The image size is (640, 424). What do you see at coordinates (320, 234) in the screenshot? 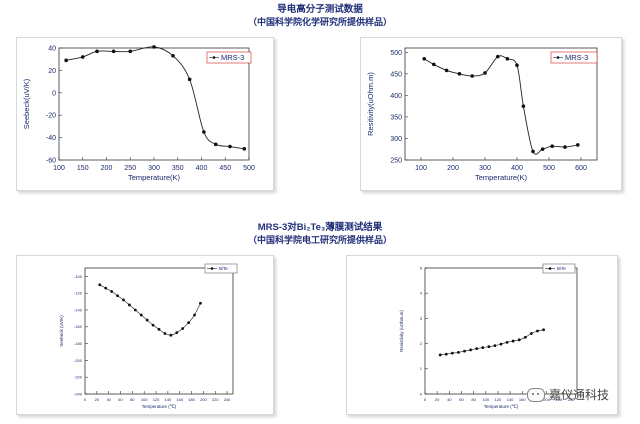
I see `bottom-heading: MRS-3对Bi₂Te₃薄膜测试结果 （中国科学院电工研究所提供样品）` at bounding box center [320, 234].